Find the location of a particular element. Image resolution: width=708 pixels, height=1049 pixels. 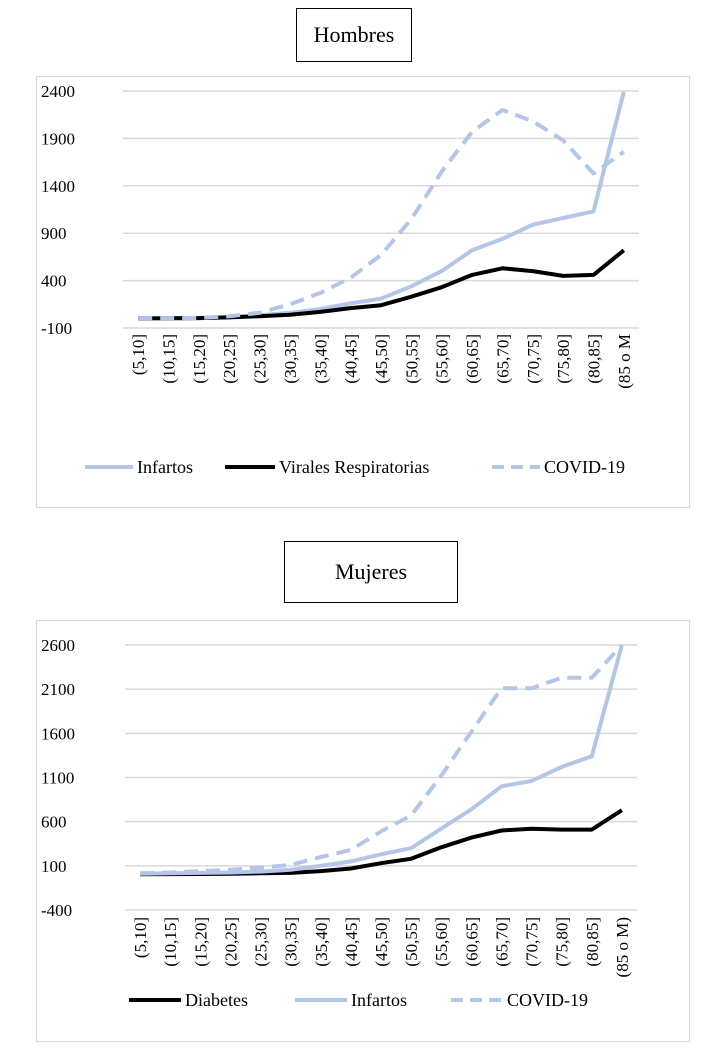

x-tick-hombres-12: (65,70] is located at coordinates (502, 359).